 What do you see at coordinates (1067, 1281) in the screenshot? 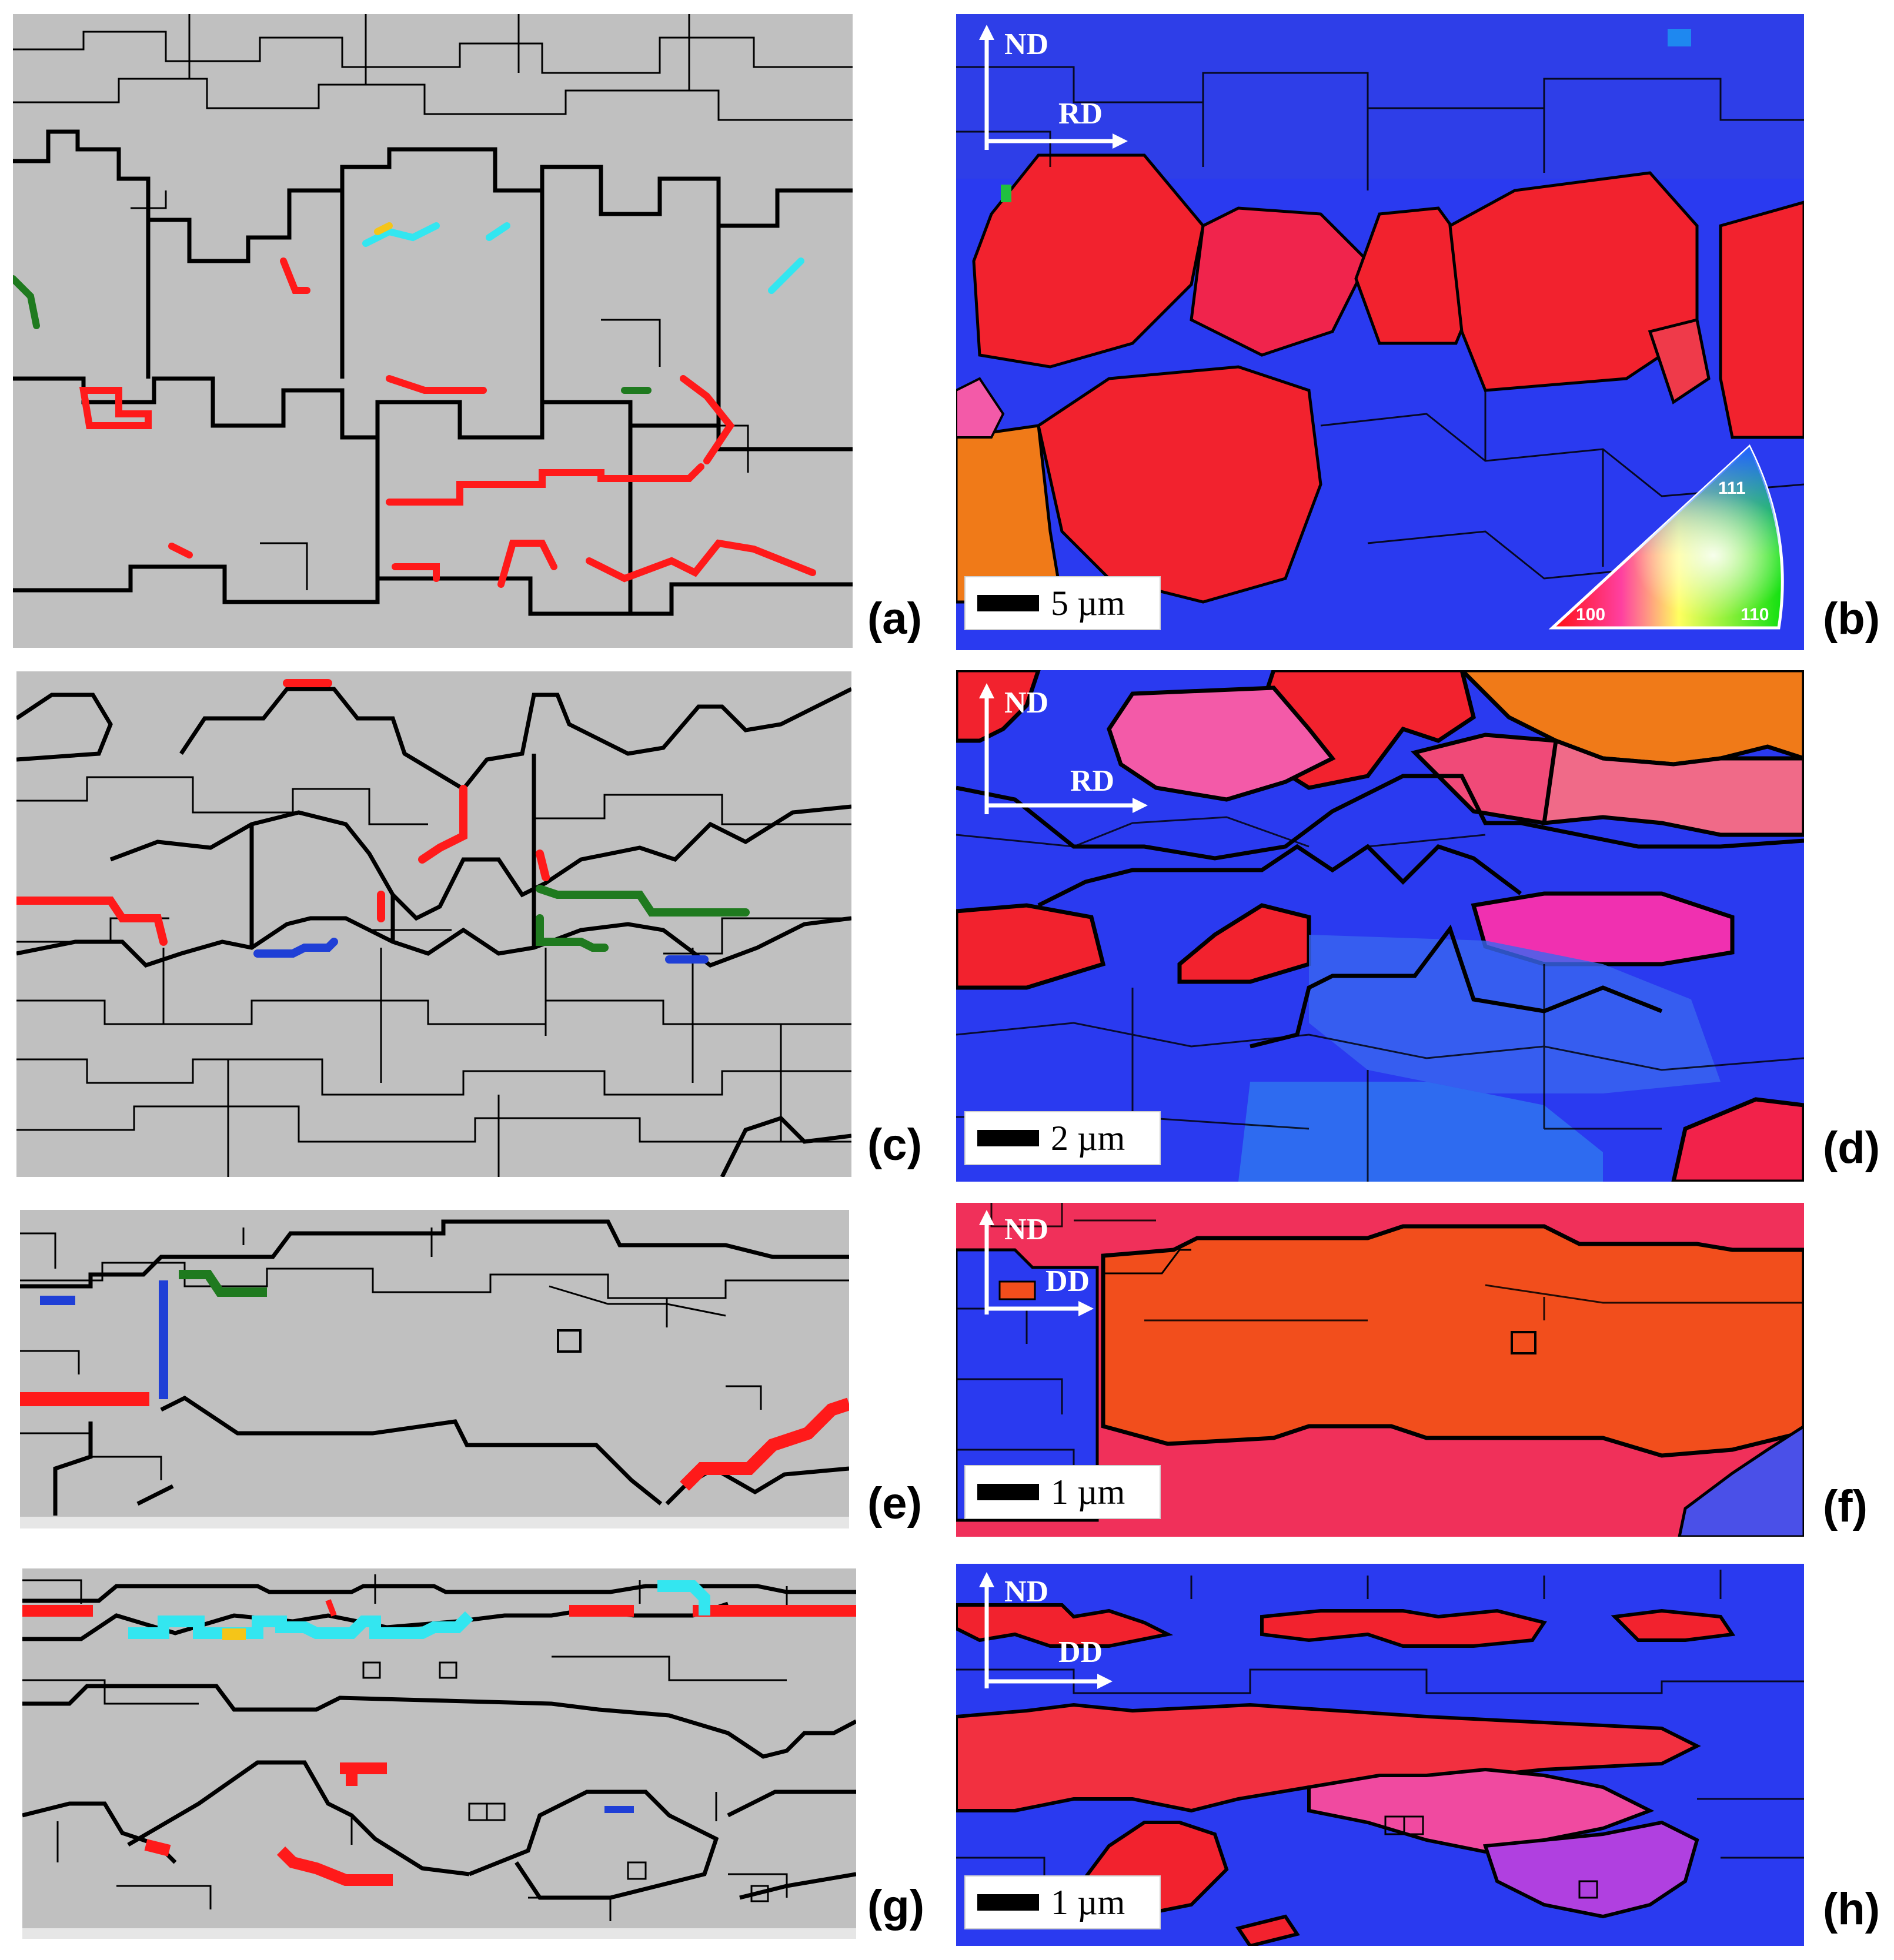
I see `axis-horizontal-f: DD` at bounding box center [1067, 1281].